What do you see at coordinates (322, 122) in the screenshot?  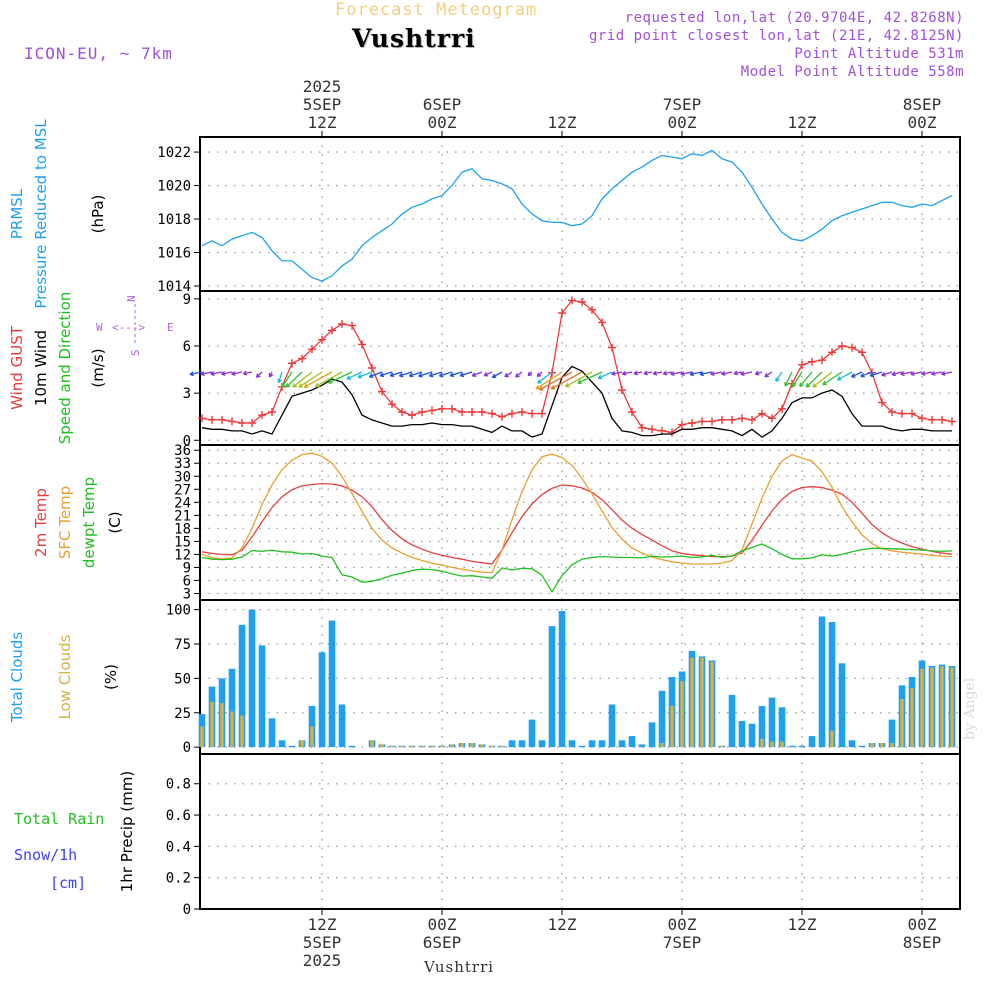 I see `top-time-label: 12Z` at bounding box center [322, 122].